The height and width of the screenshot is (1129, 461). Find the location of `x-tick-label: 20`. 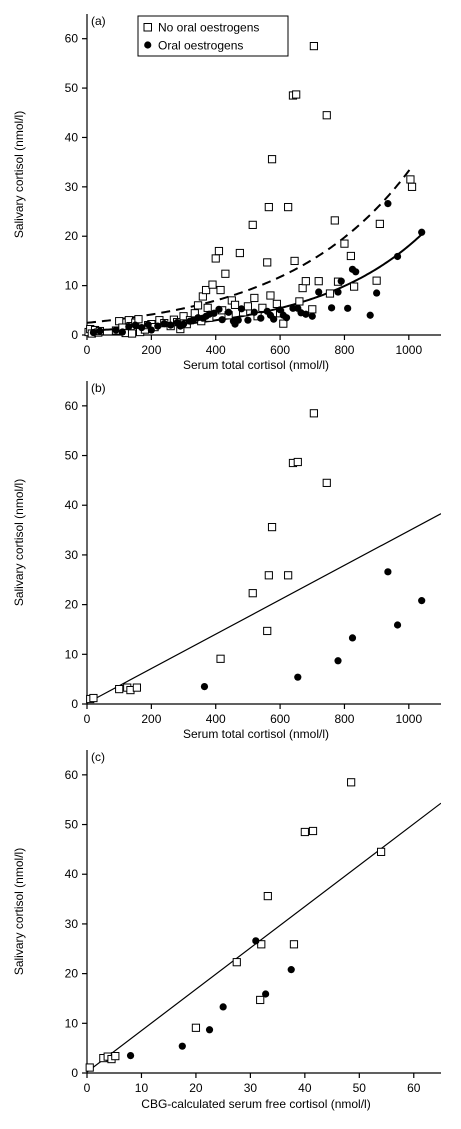

x-tick-label: 20 is located at coordinates (196, 1088).